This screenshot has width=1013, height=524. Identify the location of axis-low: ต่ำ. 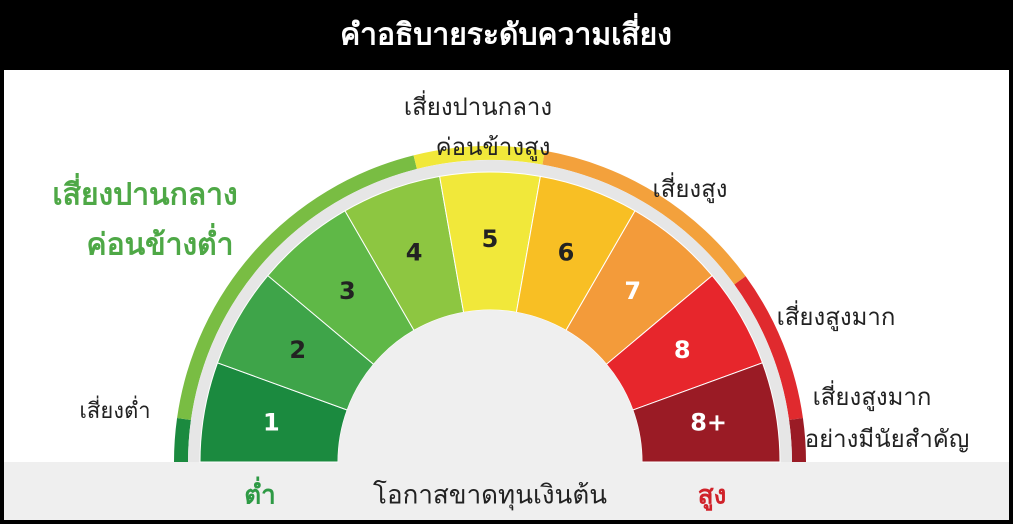
(259, 493).